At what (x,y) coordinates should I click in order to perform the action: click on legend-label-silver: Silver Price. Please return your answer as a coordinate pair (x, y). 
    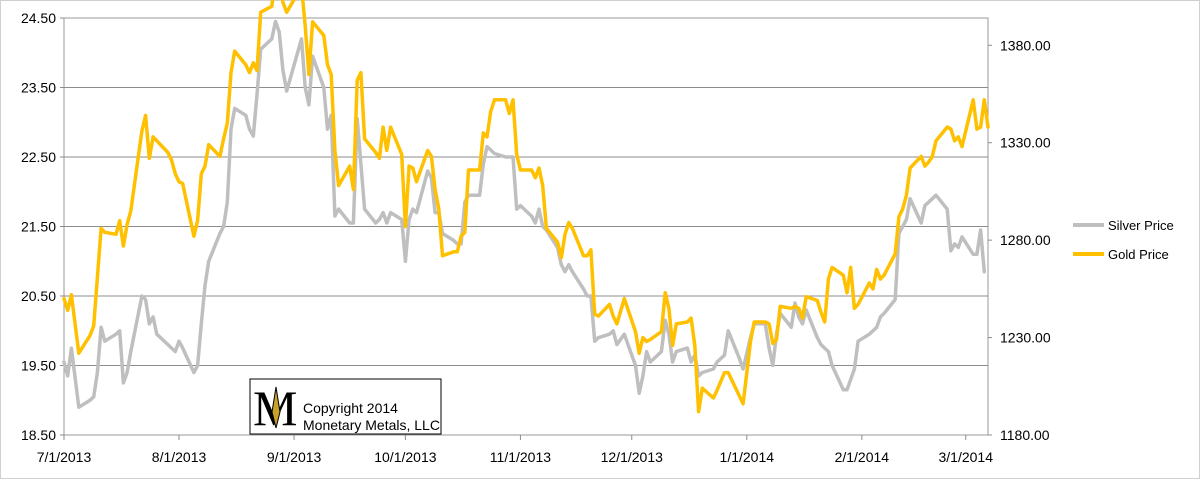
    Looking at the image, I should click on (1141, 225).